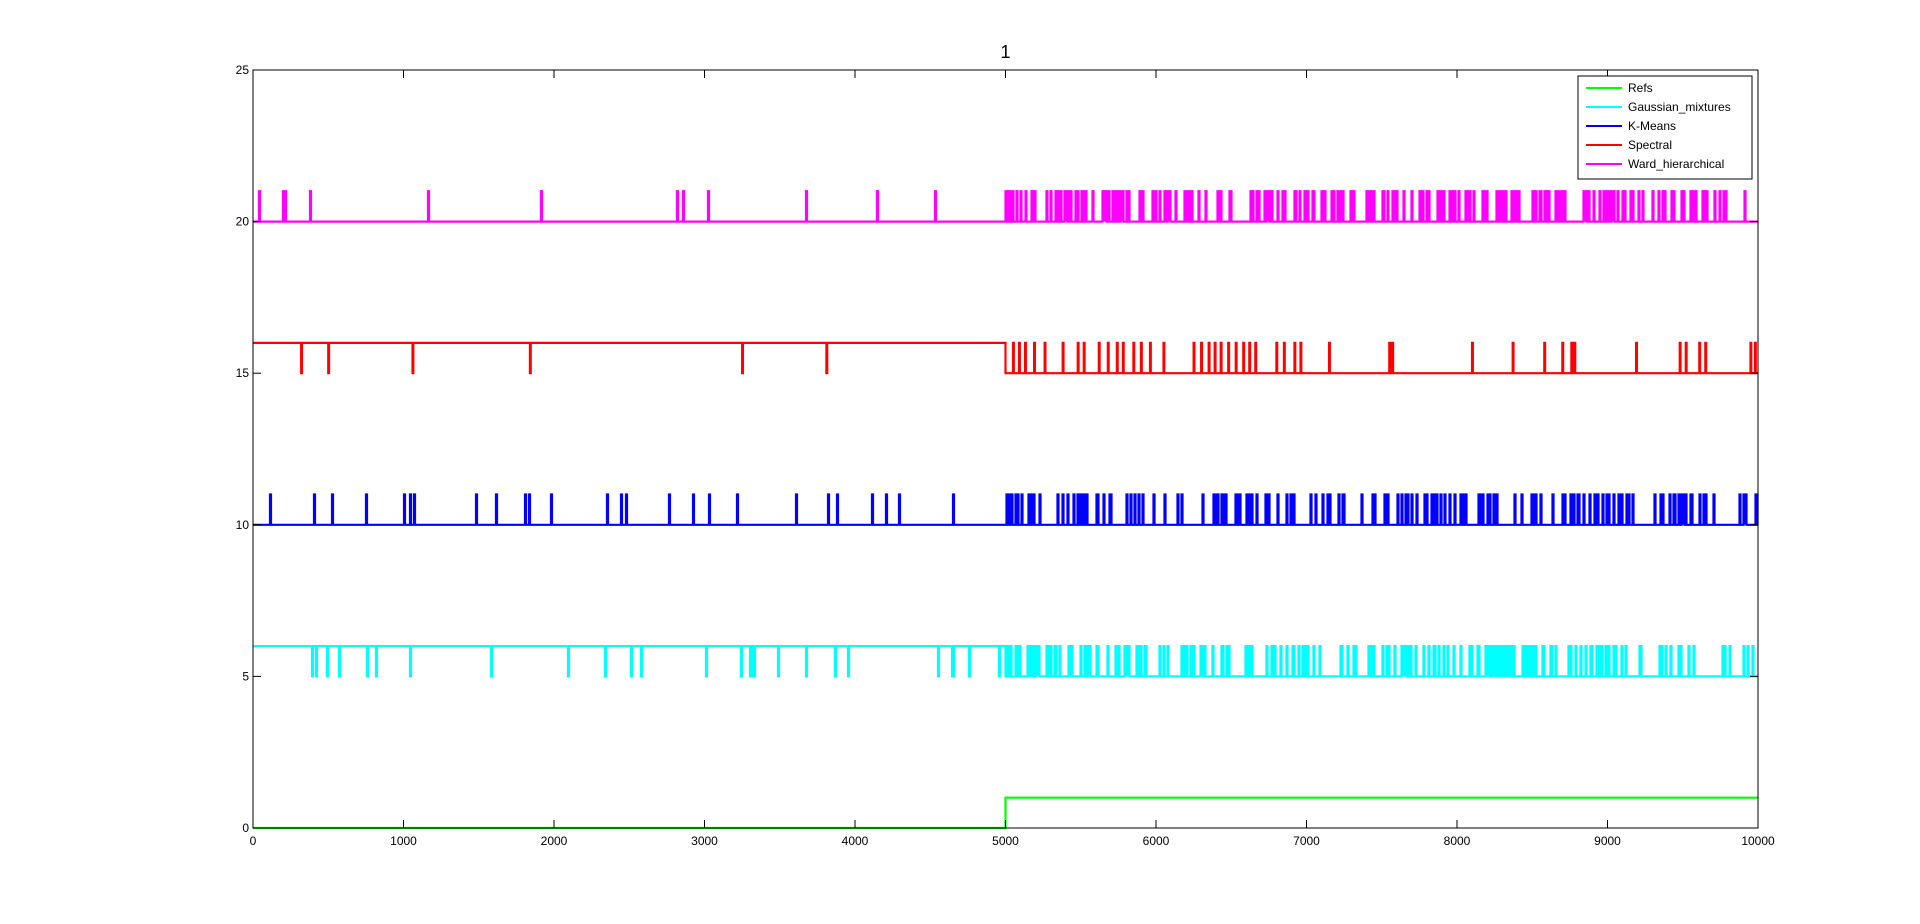  I want to click on x-tick-label: 9000, so click(1607, 841).